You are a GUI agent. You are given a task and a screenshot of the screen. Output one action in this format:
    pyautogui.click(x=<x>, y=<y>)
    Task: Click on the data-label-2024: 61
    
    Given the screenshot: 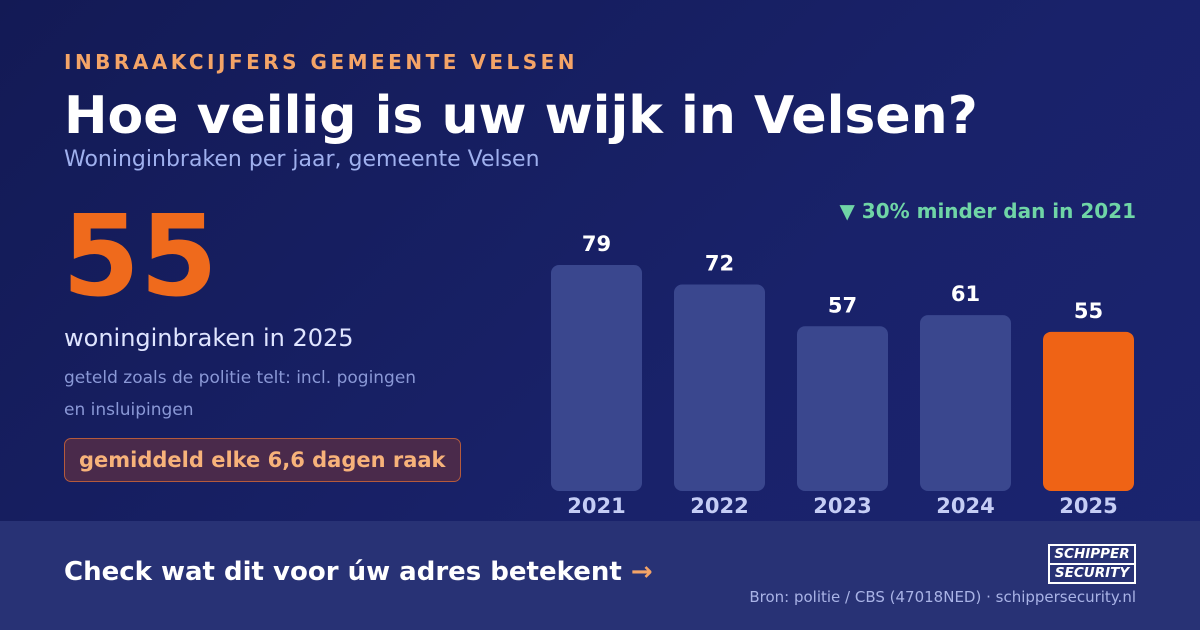 What is the action you would take?
    pyautogui.click(x=965, y=294)
    